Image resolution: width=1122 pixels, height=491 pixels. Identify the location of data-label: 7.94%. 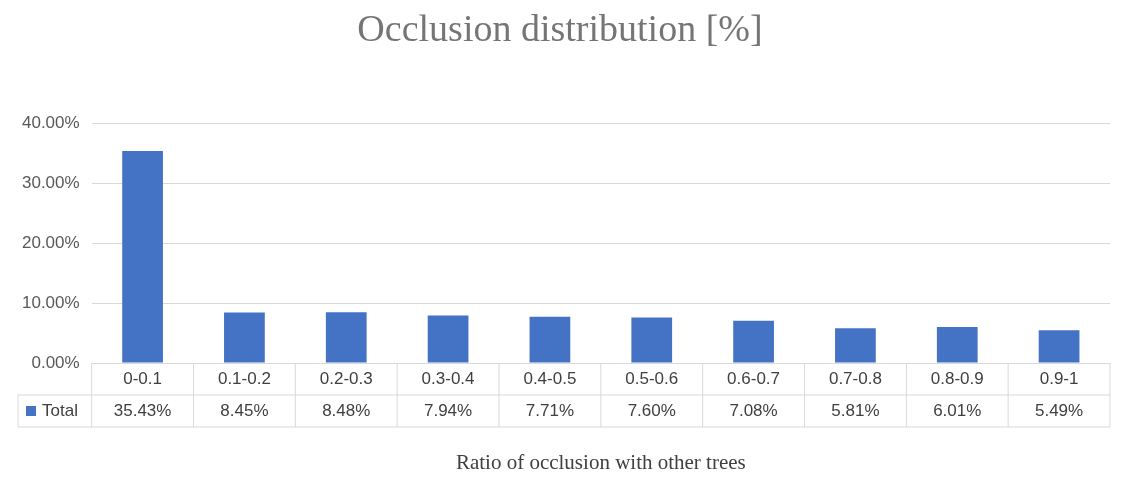
(448, 410).